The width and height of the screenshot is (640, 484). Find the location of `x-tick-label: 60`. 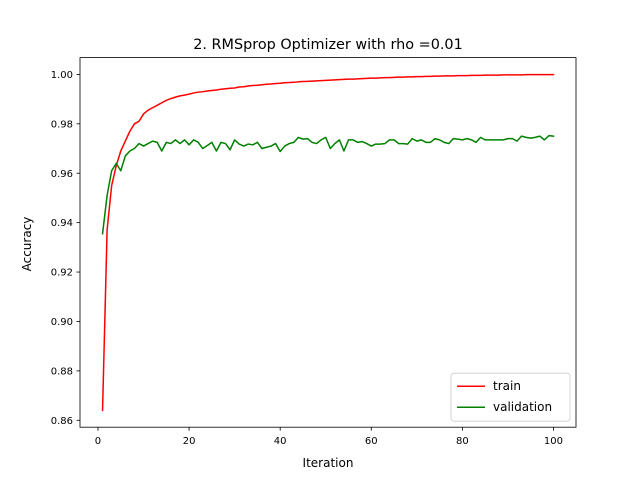

x-tick-label: 60 is located at coordinates (371, 441).